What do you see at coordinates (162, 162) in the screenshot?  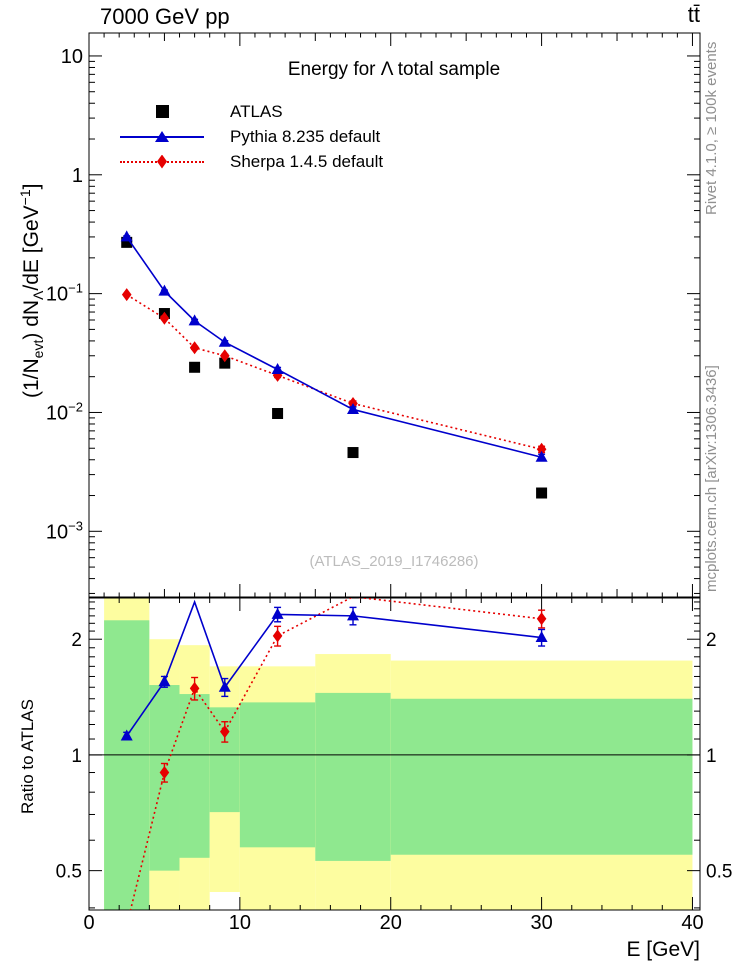 I see `sherpa-line-marker` at bounding box center [162, 162].